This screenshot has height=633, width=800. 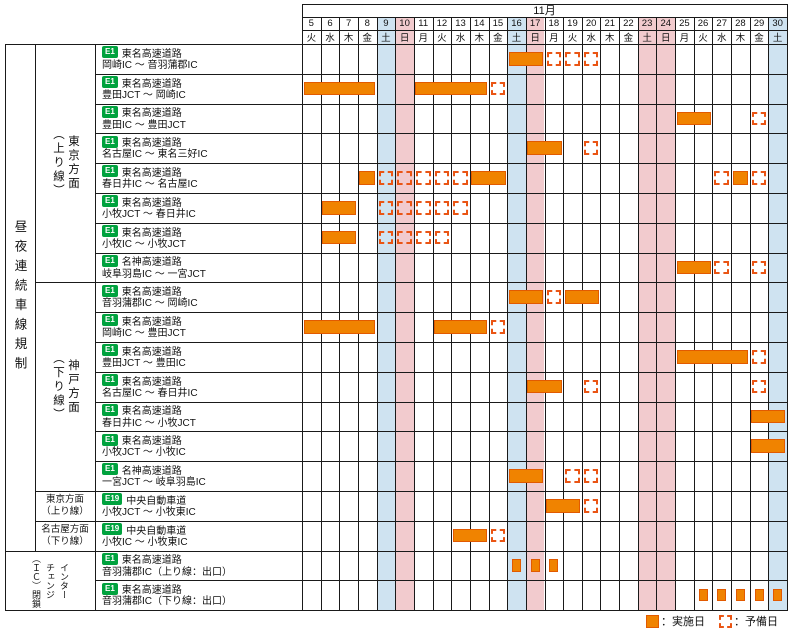 I want to click on regulation-type-label: 昼夜連続車線規制, so click(x=20, y=297).